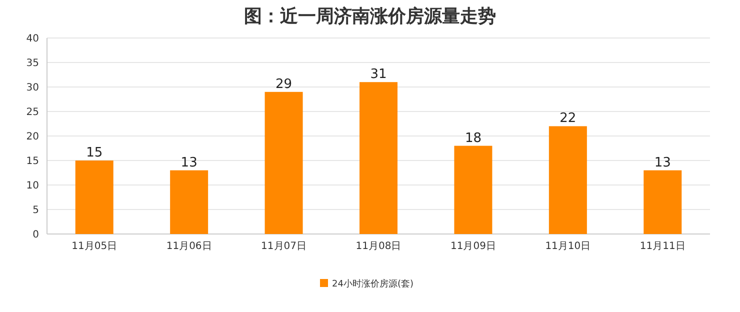 This screenshot has width=740, height=312. I want to click on y-tick-label: 15, so click(32, 161).